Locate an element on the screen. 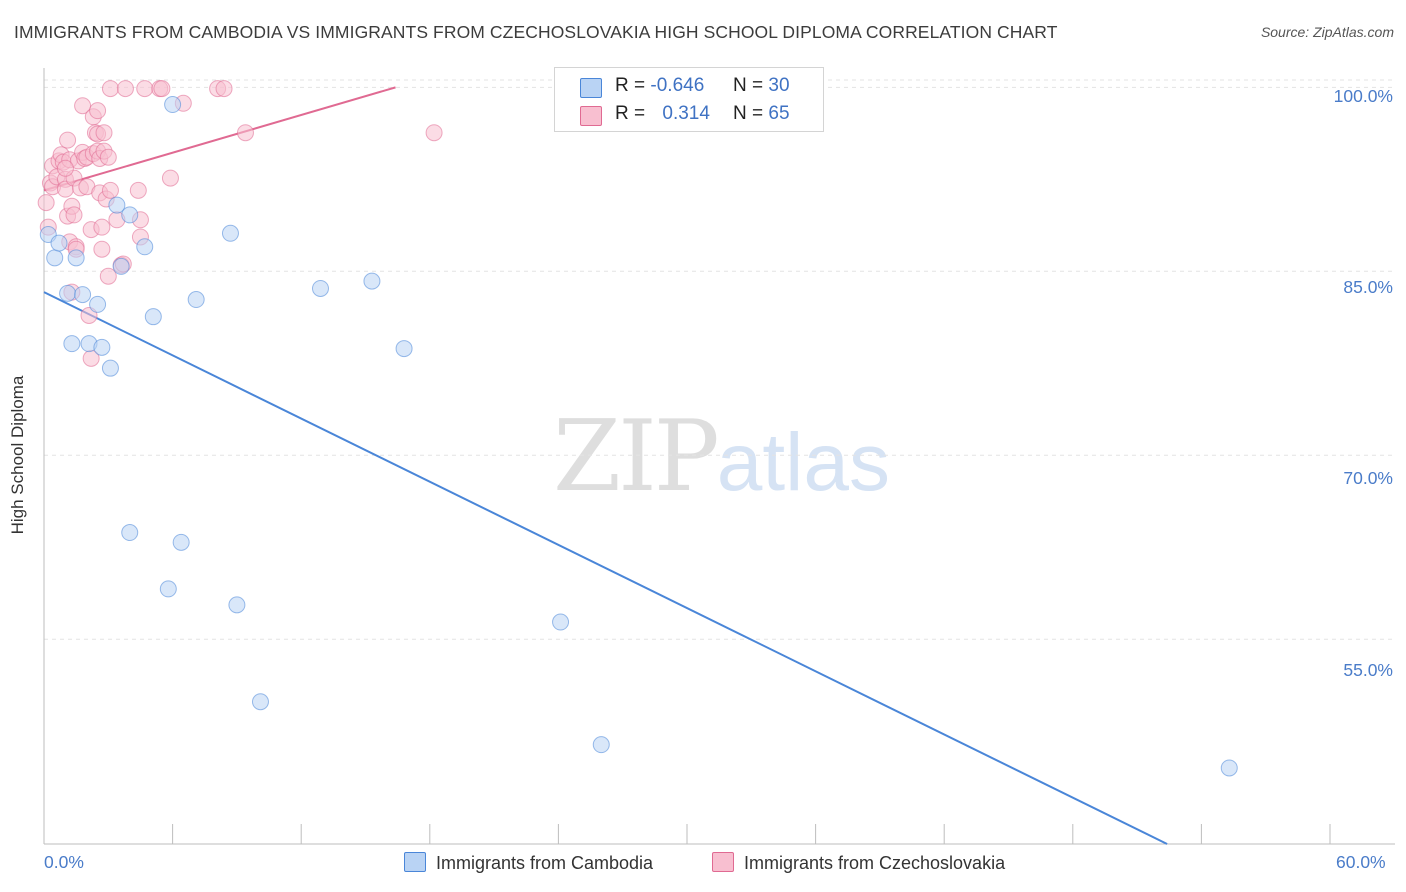 This screenshot has width=1406, height=892. watermark-zip: ZIP is located at coordinates (636, 457).